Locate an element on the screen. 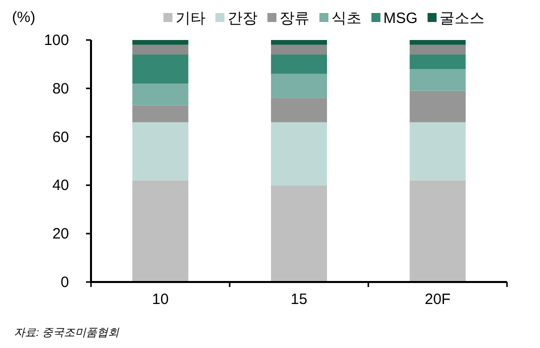 This screenshot has height=348, width=540. y-tick-label: 100 is located at coordinates (56, 40).